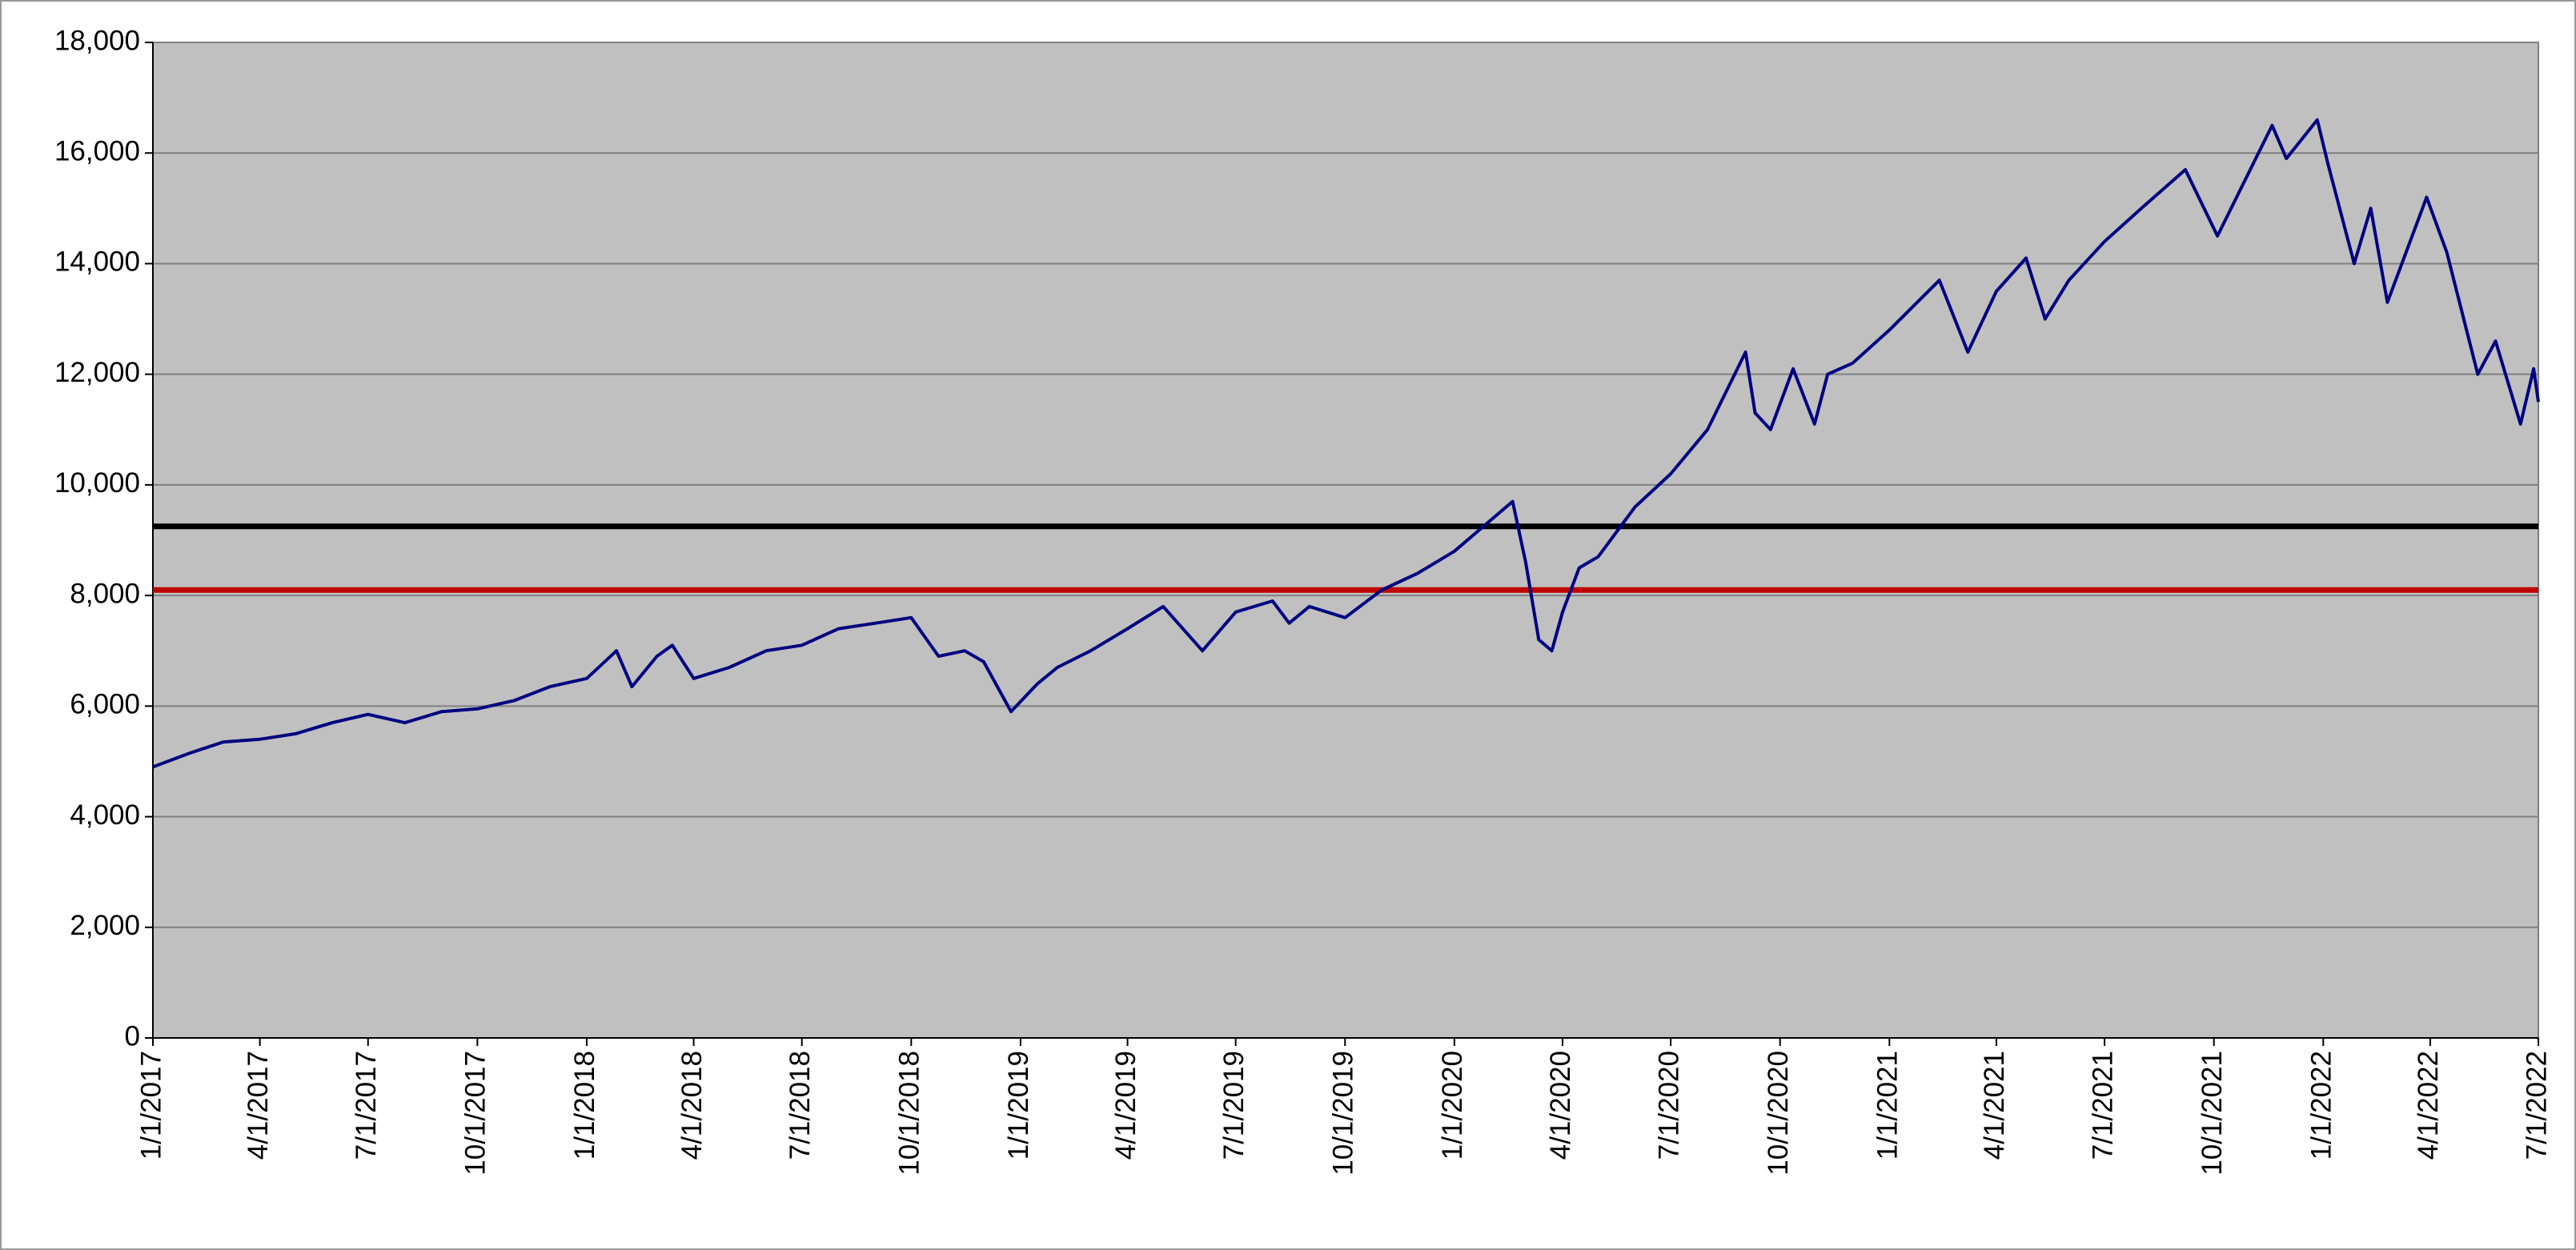 Image resolution: width=2576 pixels, height=1250 pixels. I want to click on x-tick-label: 4/1/2019, so click(1126, 1105).